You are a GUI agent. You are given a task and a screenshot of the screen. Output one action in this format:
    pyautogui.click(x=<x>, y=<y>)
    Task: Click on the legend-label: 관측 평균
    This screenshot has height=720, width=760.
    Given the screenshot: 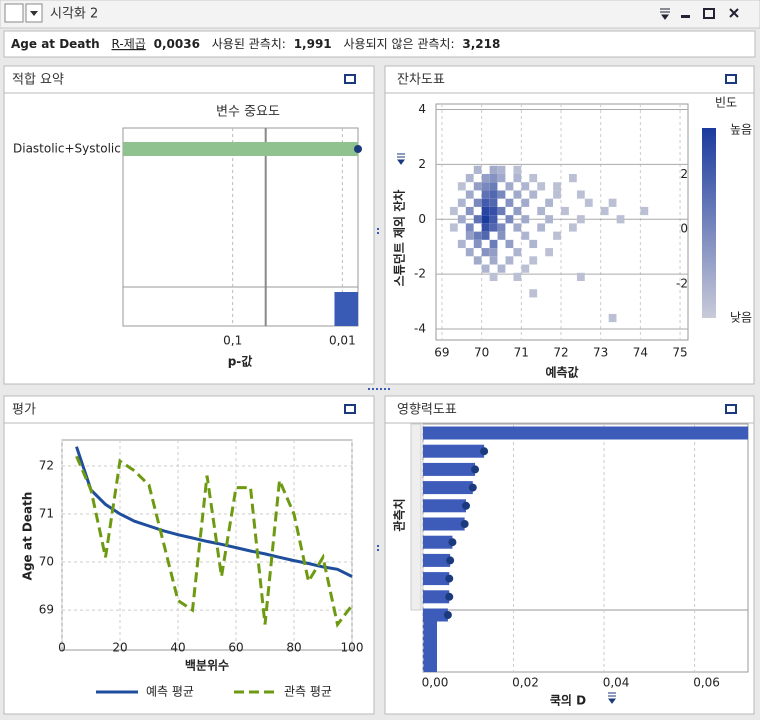 What is the action you would take?
    pyautogui.click(x=308, y=692)
    